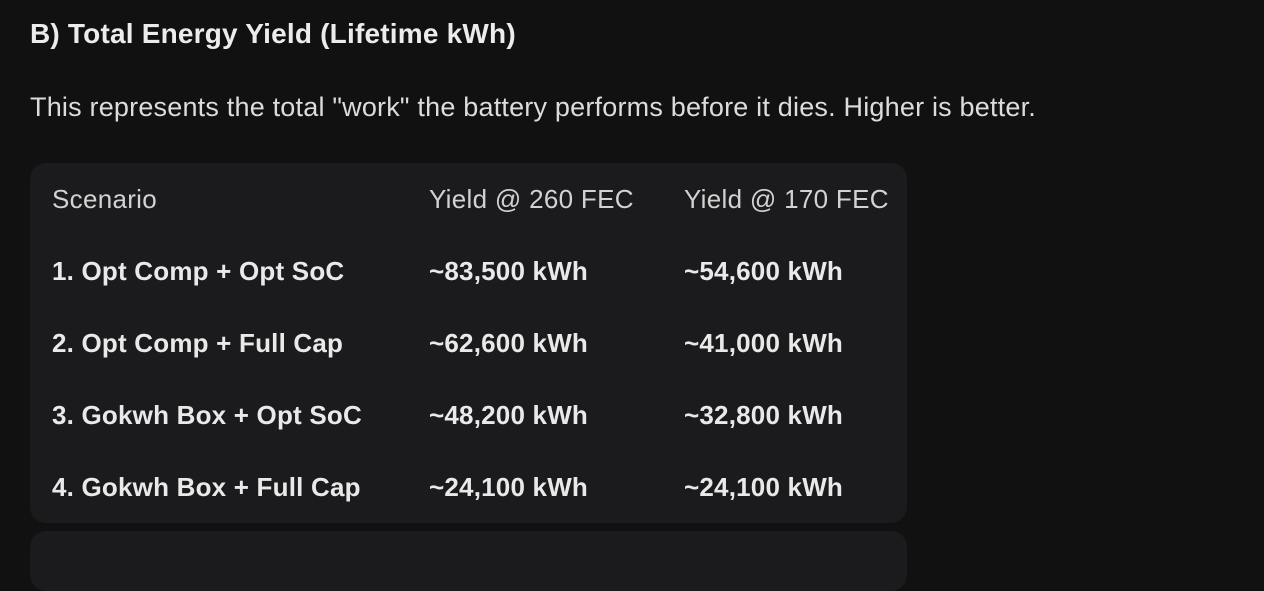 This screenshot has height=591, width=1264. Describe the element at coordinates (206, 486) in the screenshot. I see `scenario-cell: 4. Gokwh Box + Full Cap` at that location.